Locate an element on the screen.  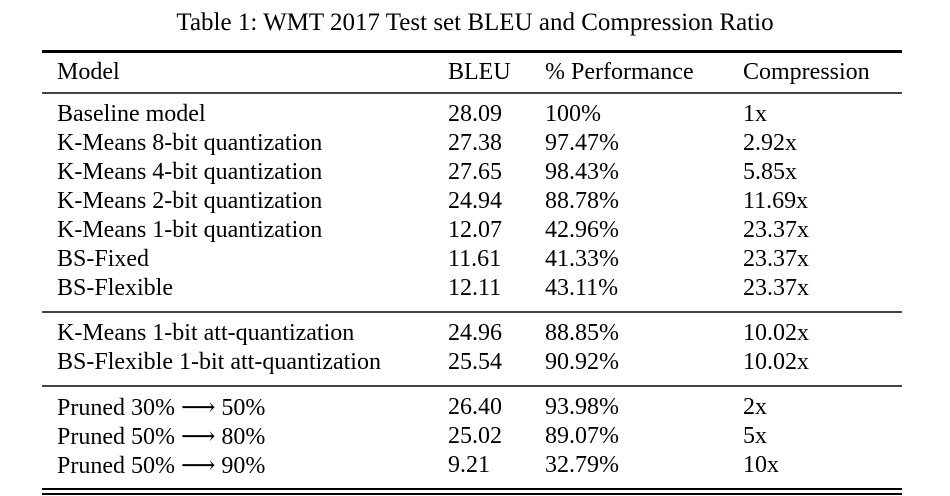
cell-compression: 11.69x is located at coordinates (776, 200).